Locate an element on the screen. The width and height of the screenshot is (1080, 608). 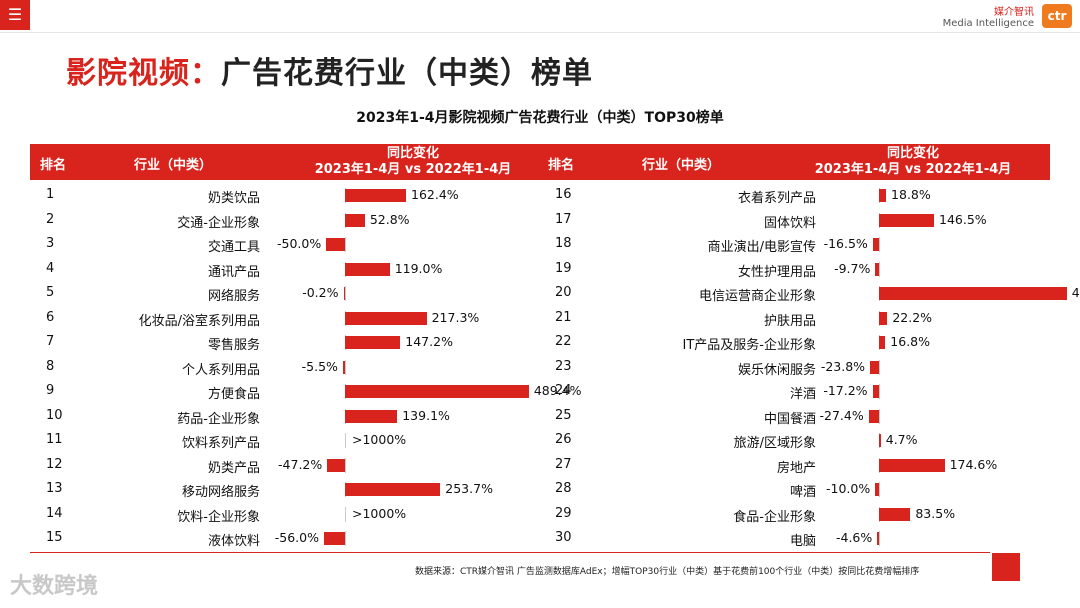
row-rank: 23 is located at coordinates (563, 366).